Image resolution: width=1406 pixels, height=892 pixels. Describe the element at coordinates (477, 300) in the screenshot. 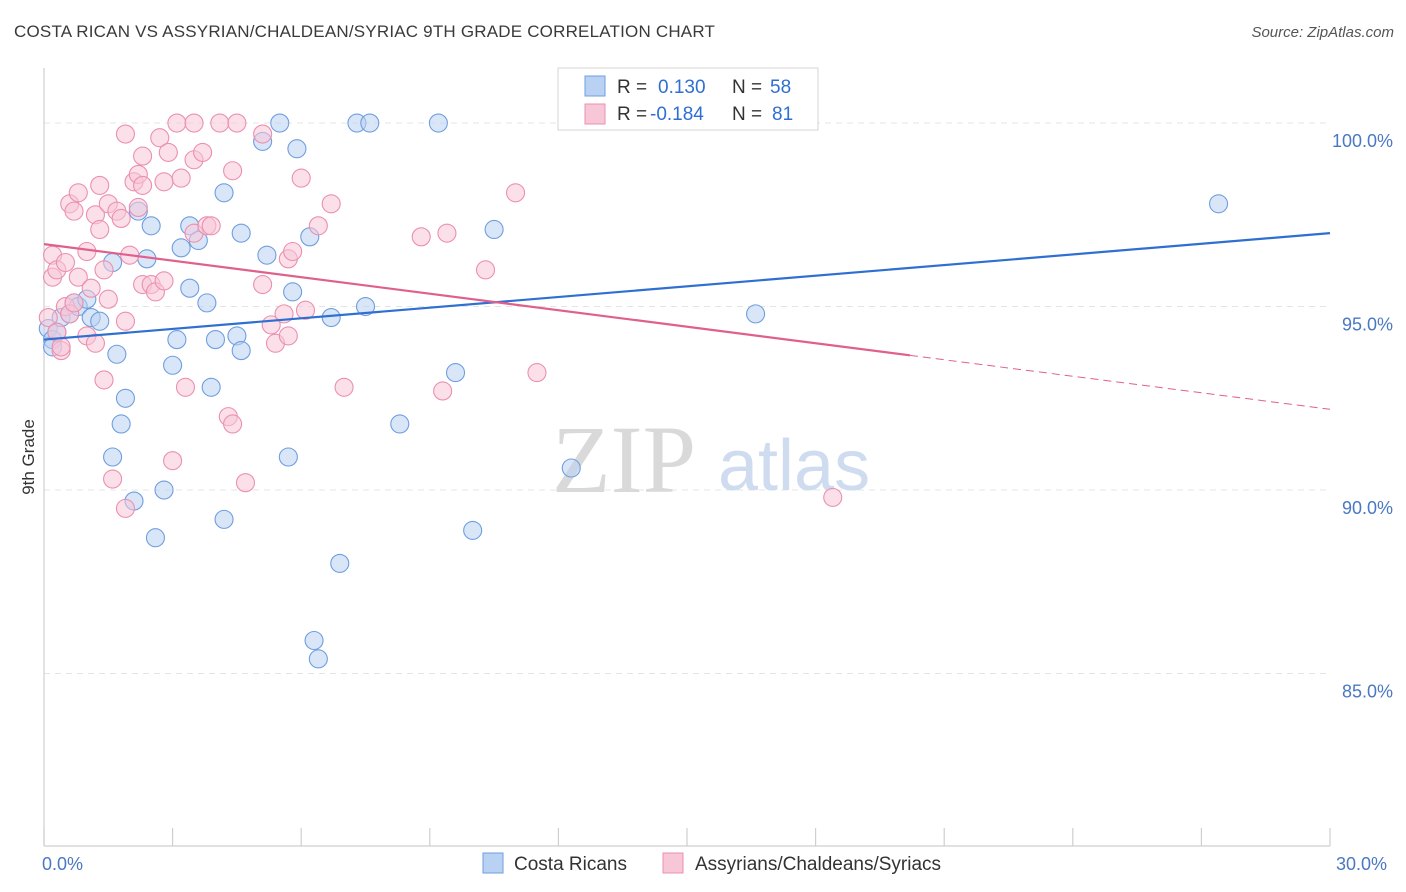

I see `trend-line-series1` at that location.